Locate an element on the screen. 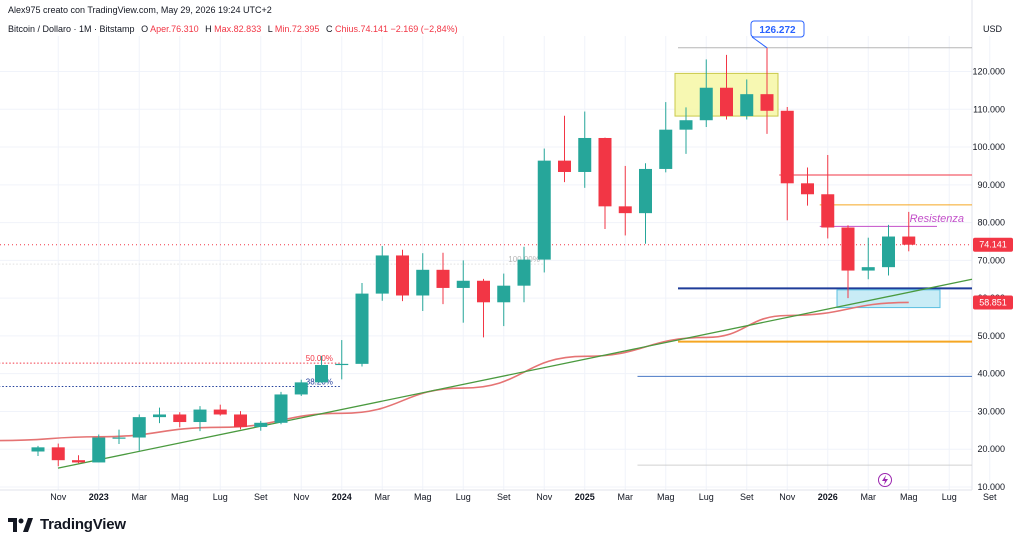 The width and height of the screenshot is (1024, 546). ema-value-tag-box is located at coordinates (993, 302).